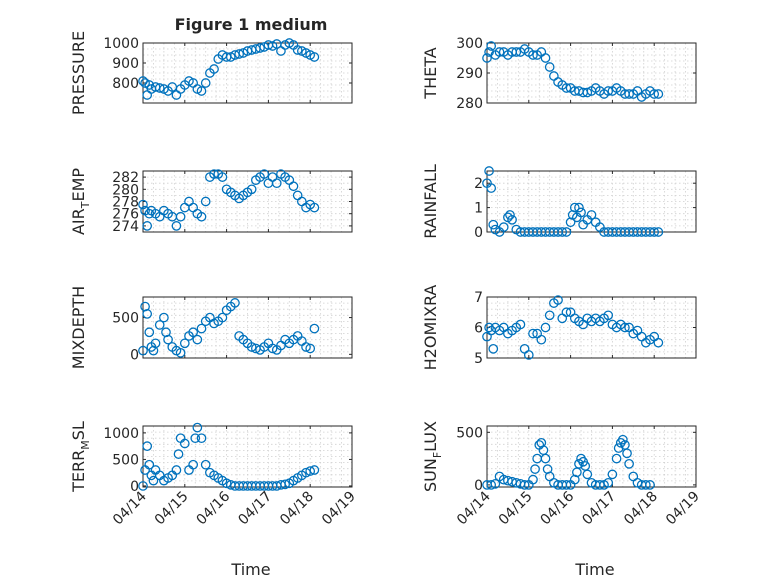 This screenshot has height=583, width=778. I want to click on x-axis-label: Time, so click(594, 569).